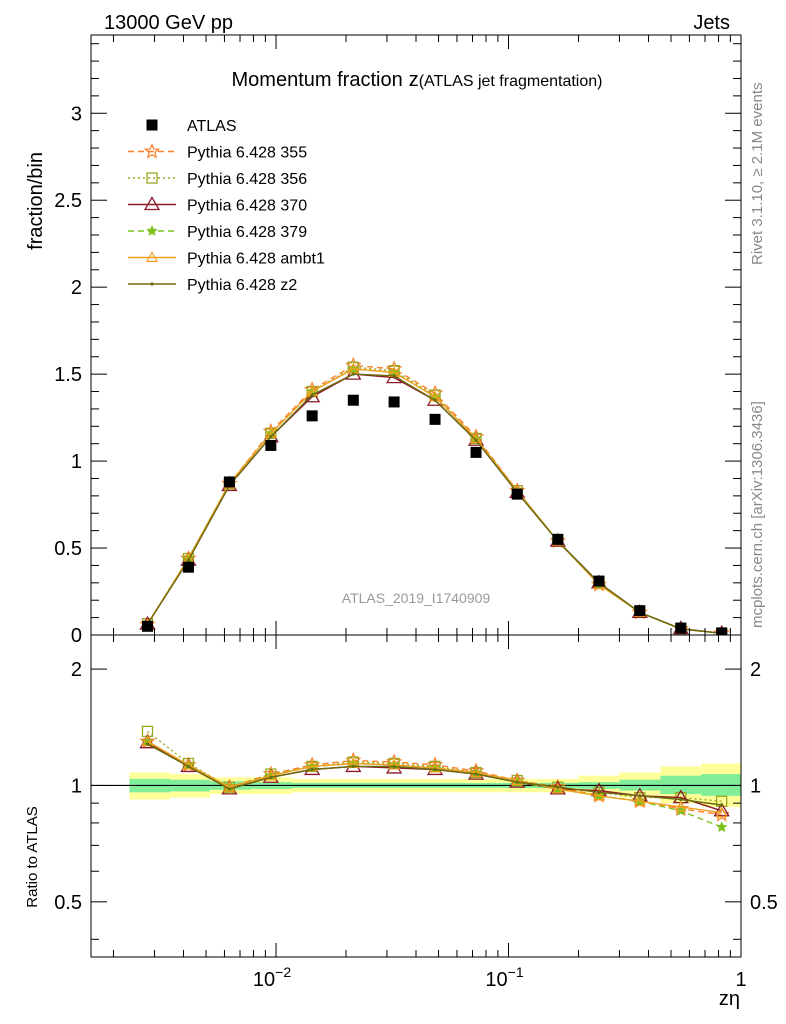 The width and height of the screenshot is (786, 1024). What do you see at coordinates (68, 549) in the screenshot?
I see `y-tick-label: 0.5` at bounding box center [68, 549].